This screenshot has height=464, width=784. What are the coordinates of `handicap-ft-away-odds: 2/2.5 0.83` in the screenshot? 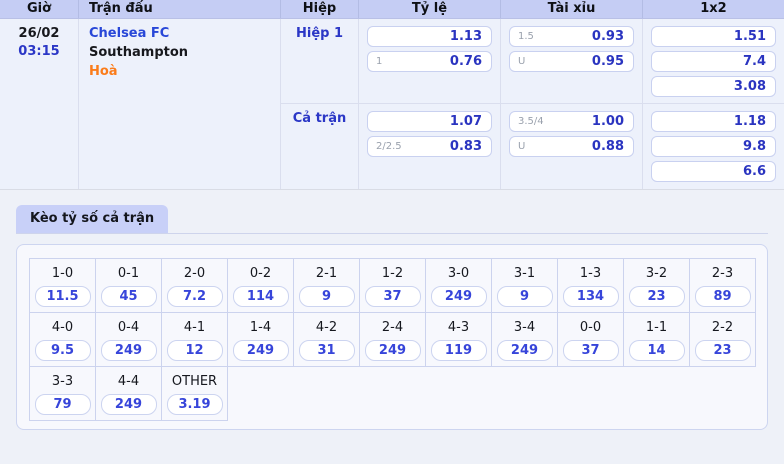 It's located at (429, 146).